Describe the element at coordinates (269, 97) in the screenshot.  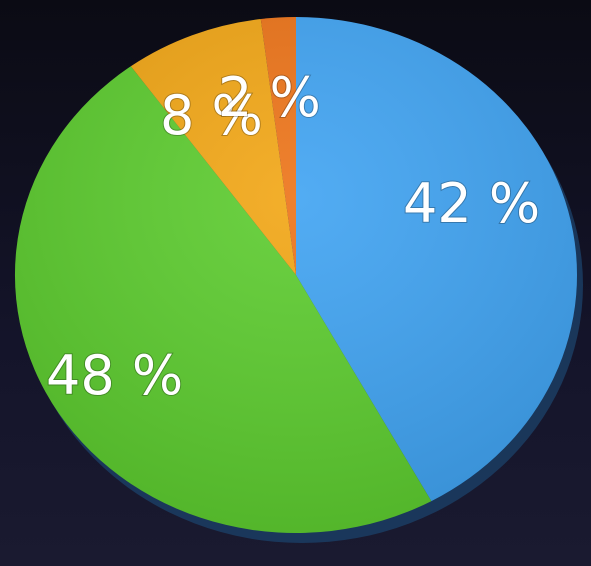
I see `slice-label-dark-orange: 2 %` at that location.